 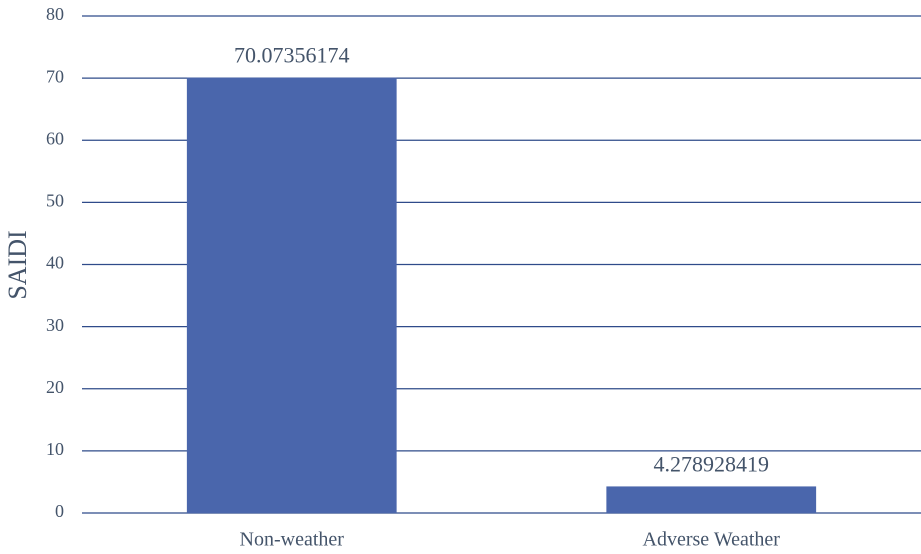 I want to click on y-tick-label: 80, so click(x=55, y=14).